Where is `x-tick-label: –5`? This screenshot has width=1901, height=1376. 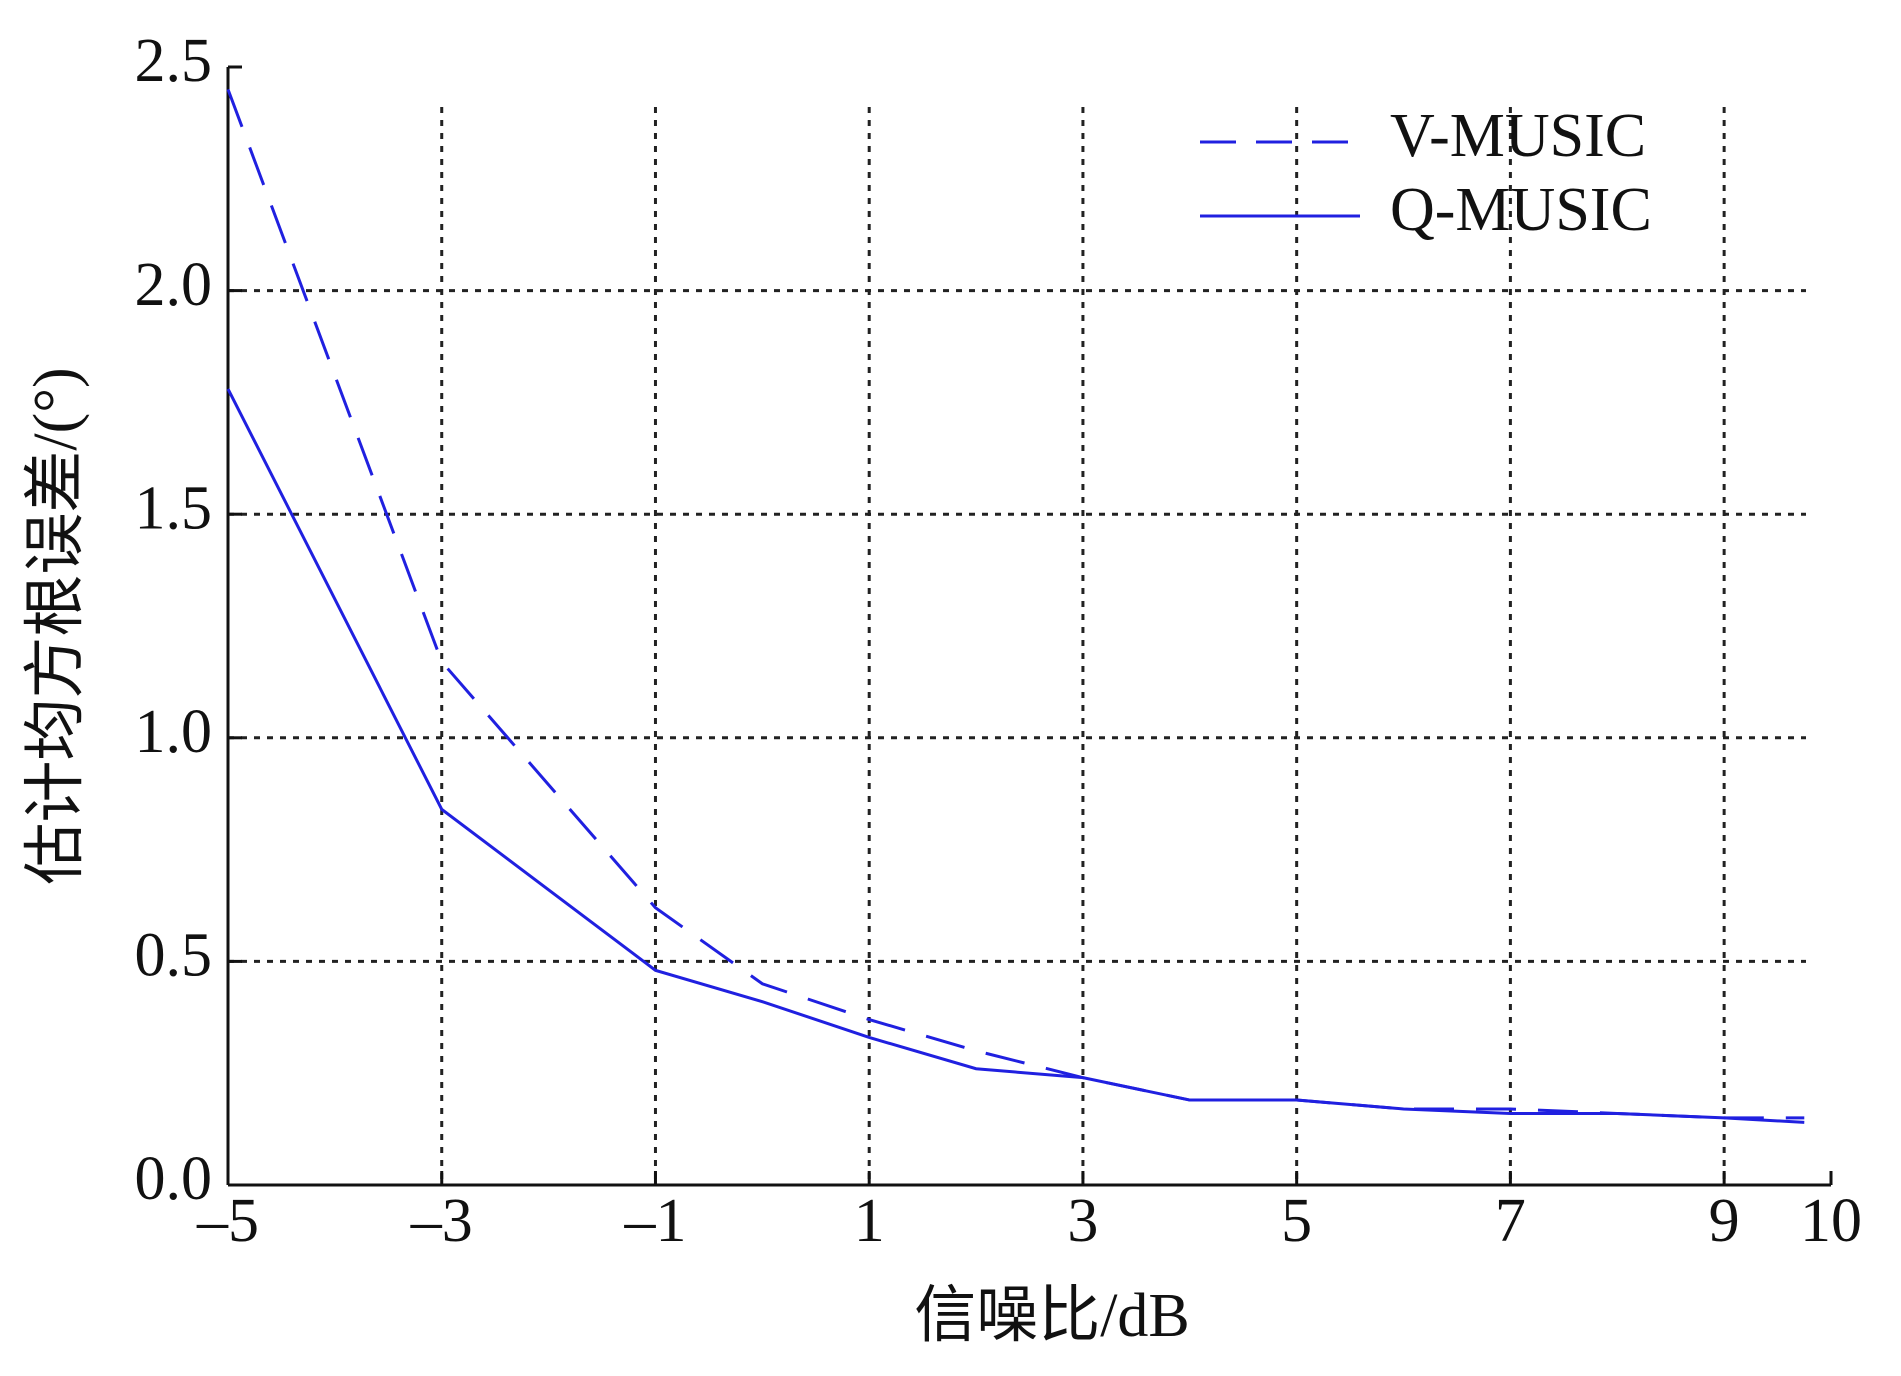
x-tick-label: –5 is located at coordinates (227, 1221).